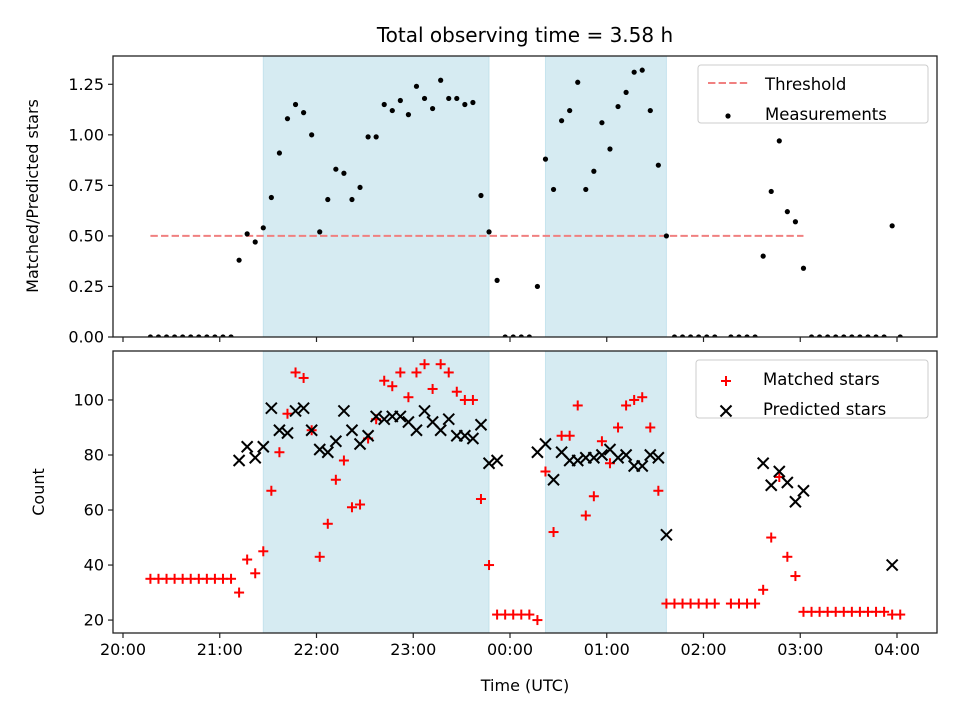 This screenshot has height=720, width=960. Describe the element at coordinates (605, 492) in the screenshot. I see `observing-span` at that location.